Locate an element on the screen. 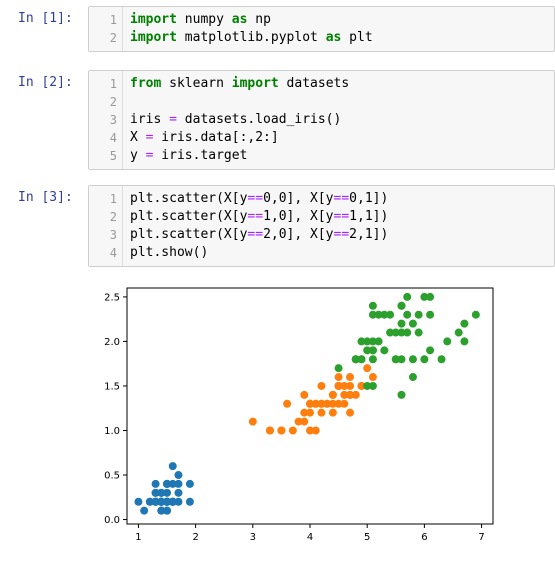 The height and width of the screenshot is (563, 555). code-keyword: import is located at coordinates (255, 83).